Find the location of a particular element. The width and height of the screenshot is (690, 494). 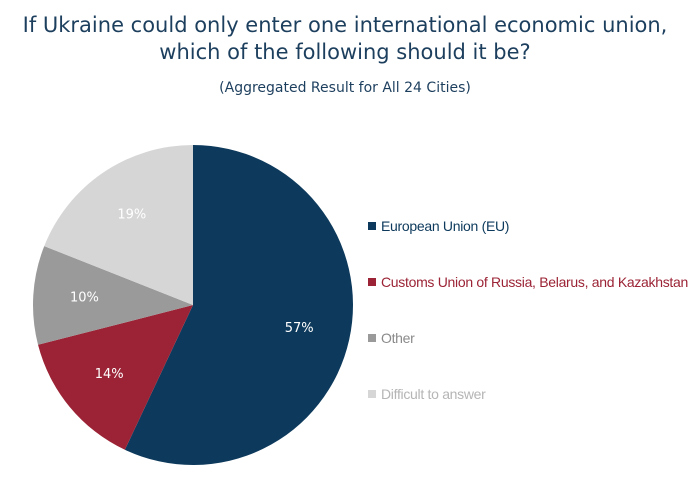

legend-label-2: Other is located at coordinates (398, 338).